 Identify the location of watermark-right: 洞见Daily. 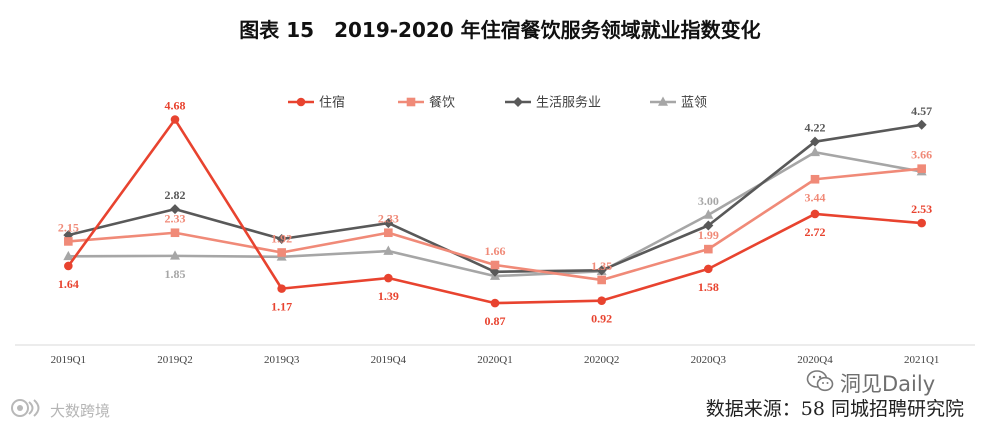
(870, 383).